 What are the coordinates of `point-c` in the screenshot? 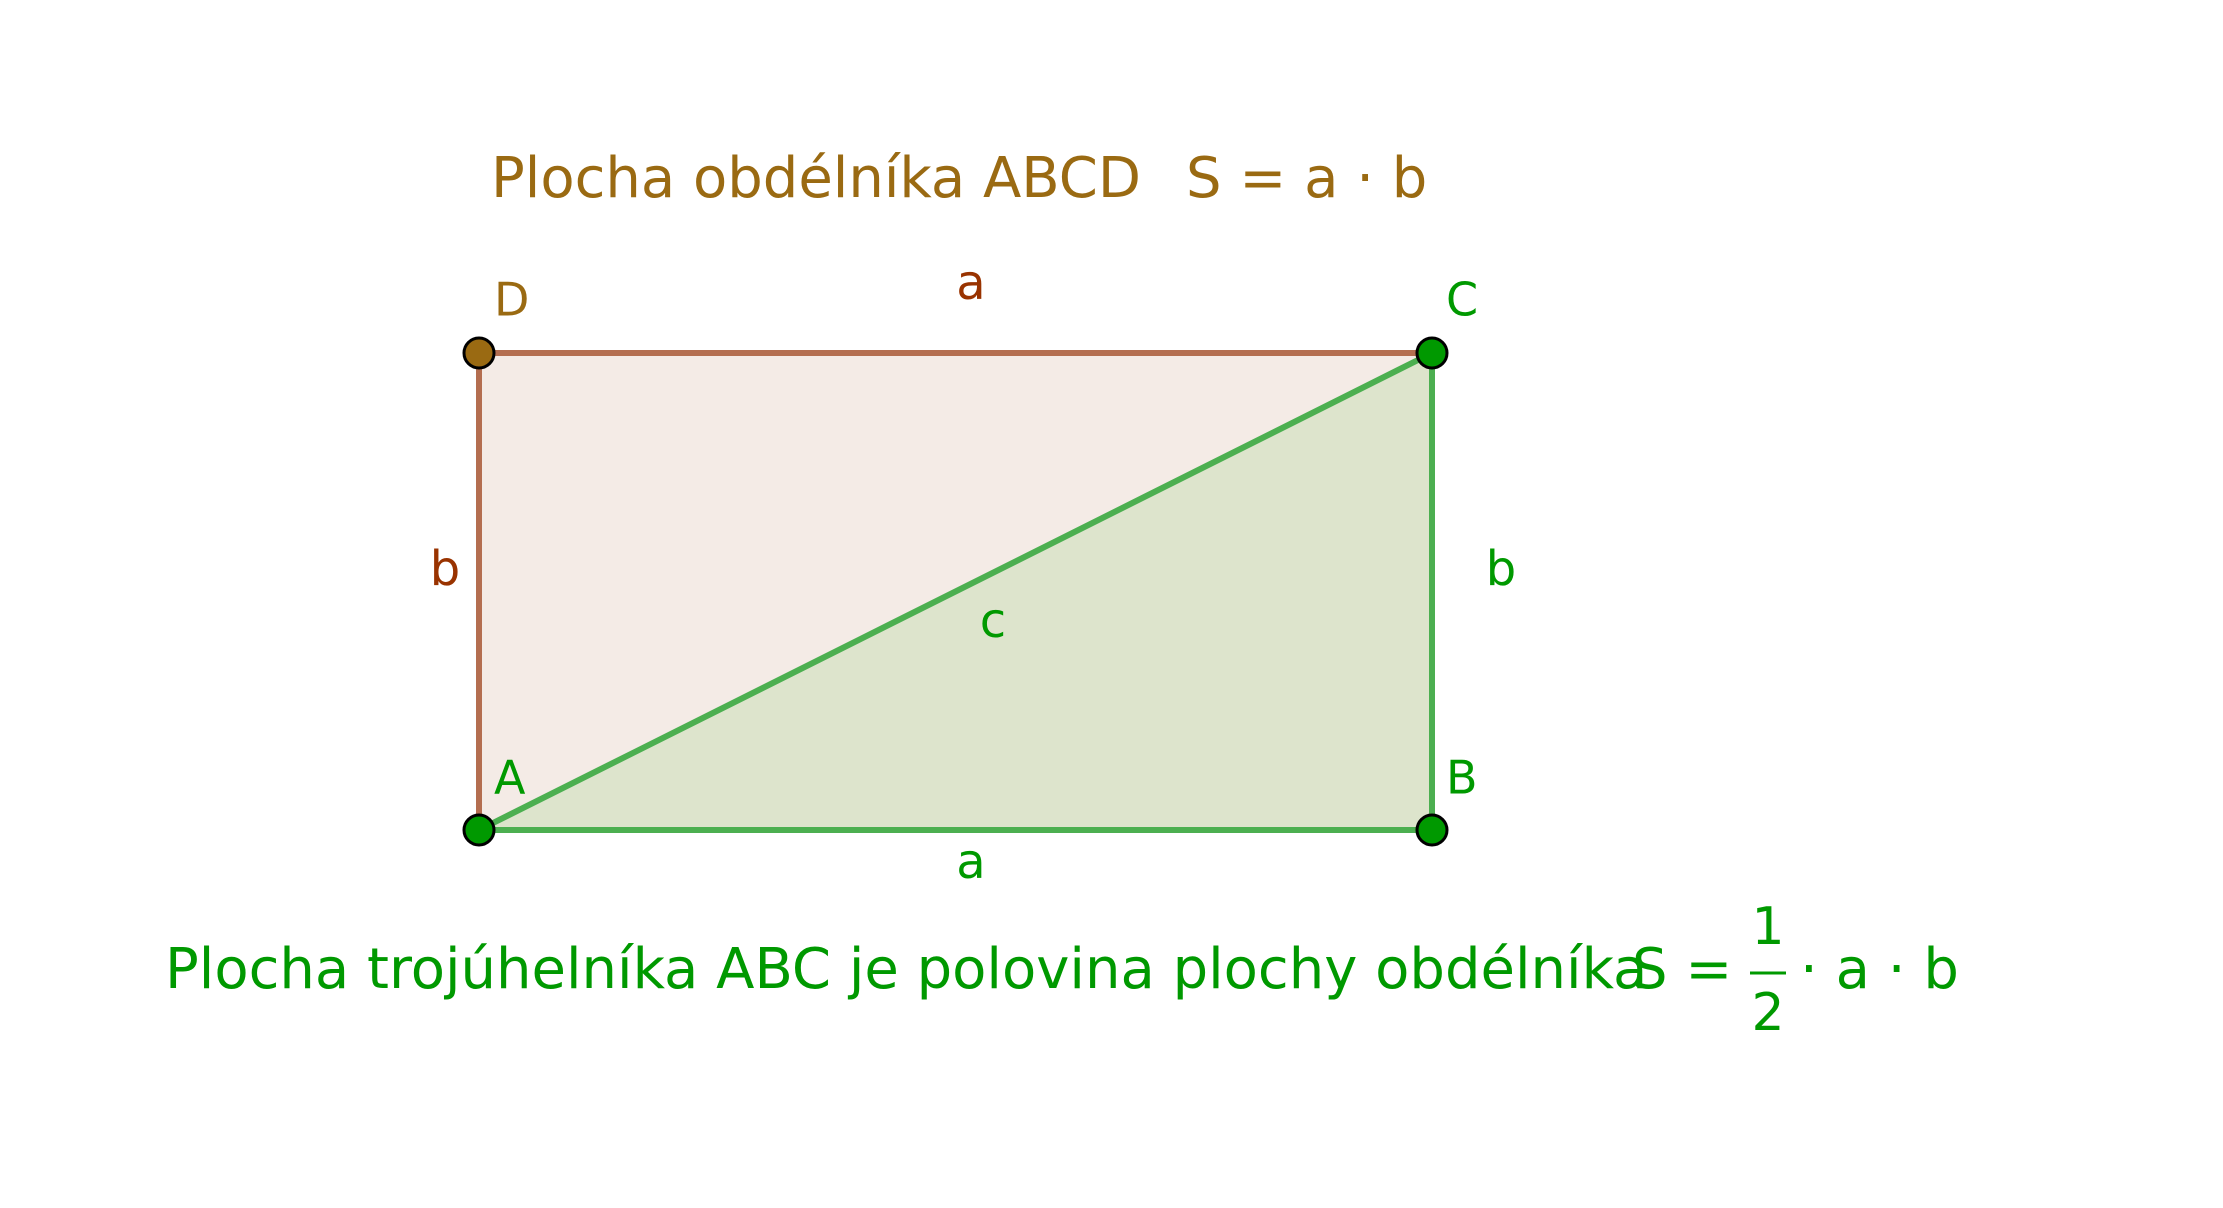 It's located at (1432, 353).